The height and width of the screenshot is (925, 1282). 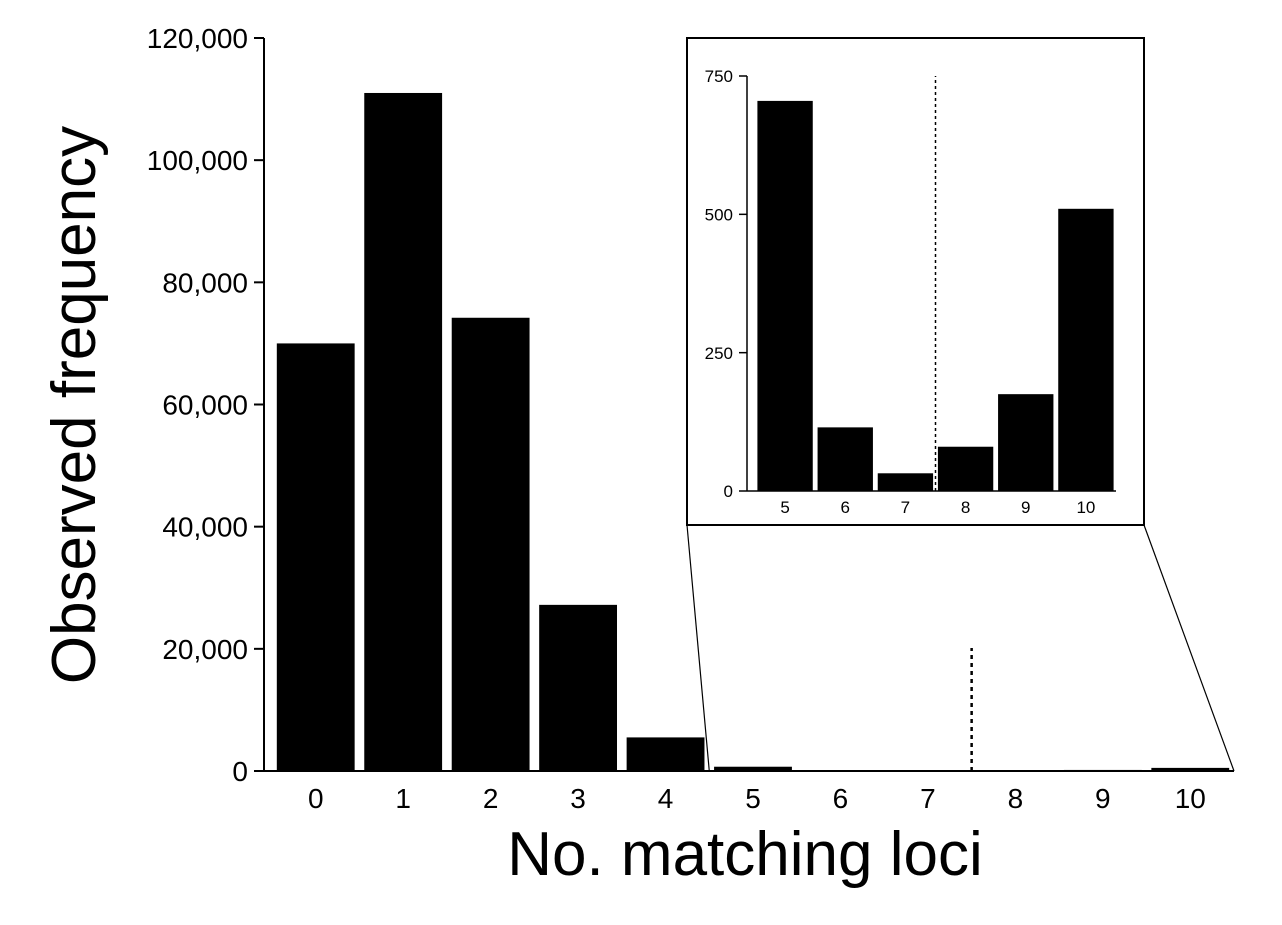 What do you see at coordinates (905, 507) in the screenshot?
I see `inset-x-tick-label: 7` at bounding box center [905, 507].